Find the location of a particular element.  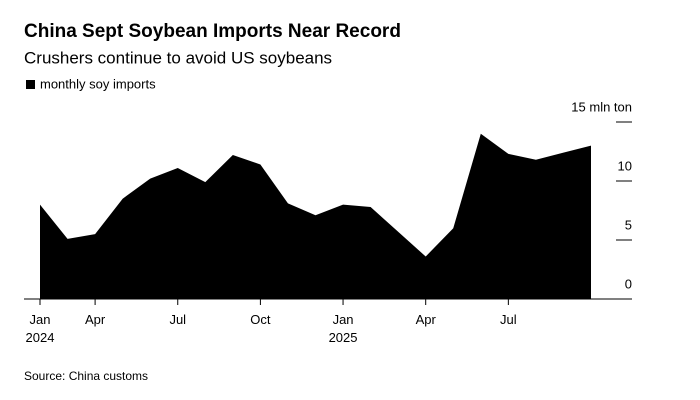

chart-subtitle: Crushers continue to avoid US soybeans is located at coordinates (178, 57).